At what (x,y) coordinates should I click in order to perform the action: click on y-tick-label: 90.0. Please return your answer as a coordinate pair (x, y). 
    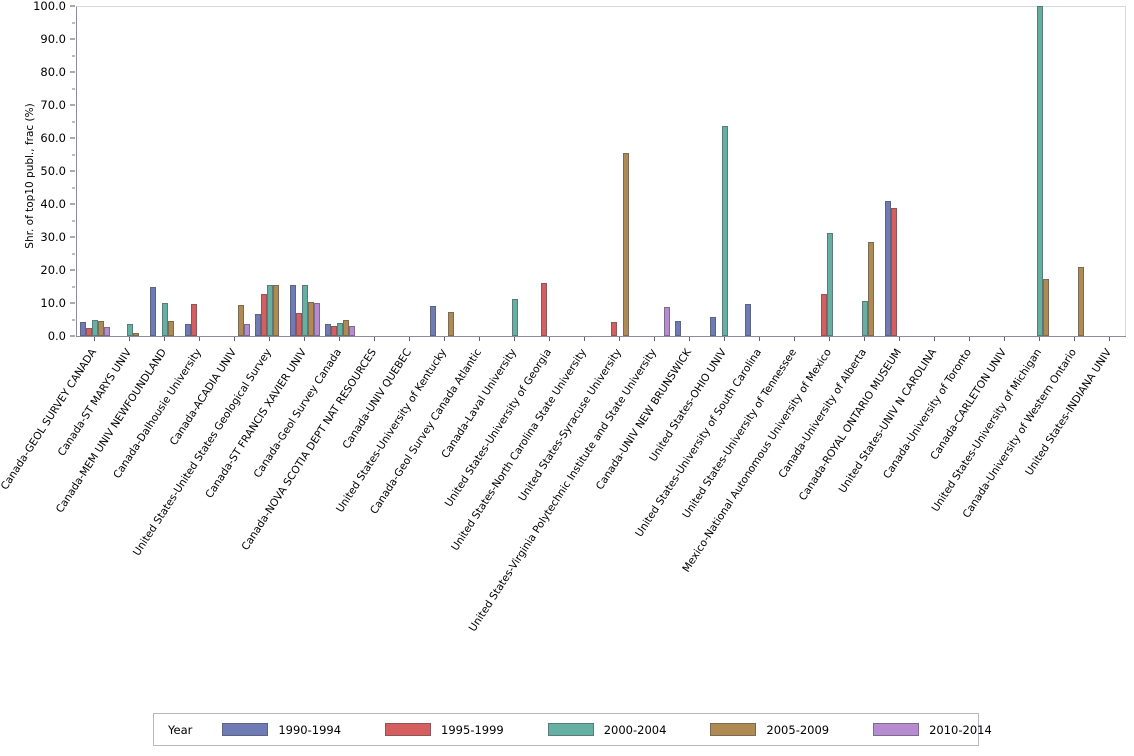
    Looking at the image, I should click on (53, 39).